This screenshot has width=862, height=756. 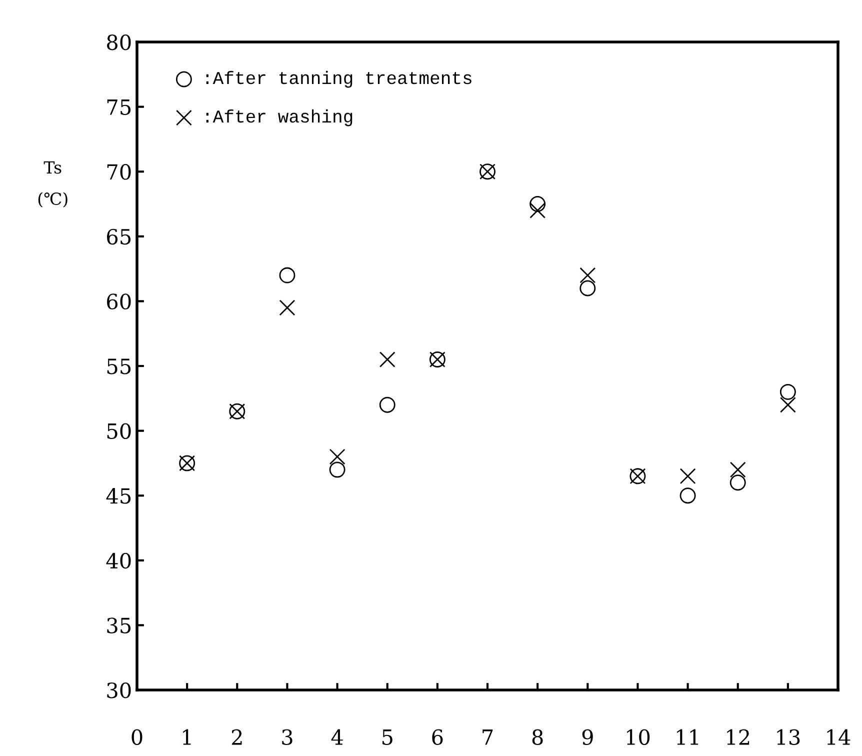 I want to click on x-tick-label: 13, so click(x=788, y=737).